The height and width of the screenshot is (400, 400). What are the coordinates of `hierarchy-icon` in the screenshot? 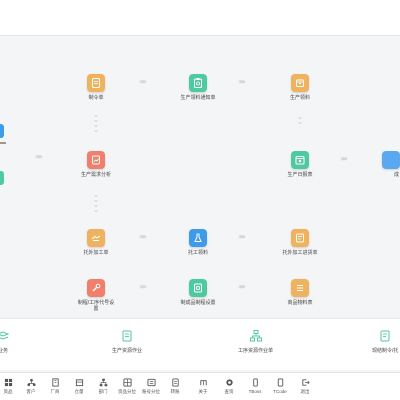 It's located at (255, 336).